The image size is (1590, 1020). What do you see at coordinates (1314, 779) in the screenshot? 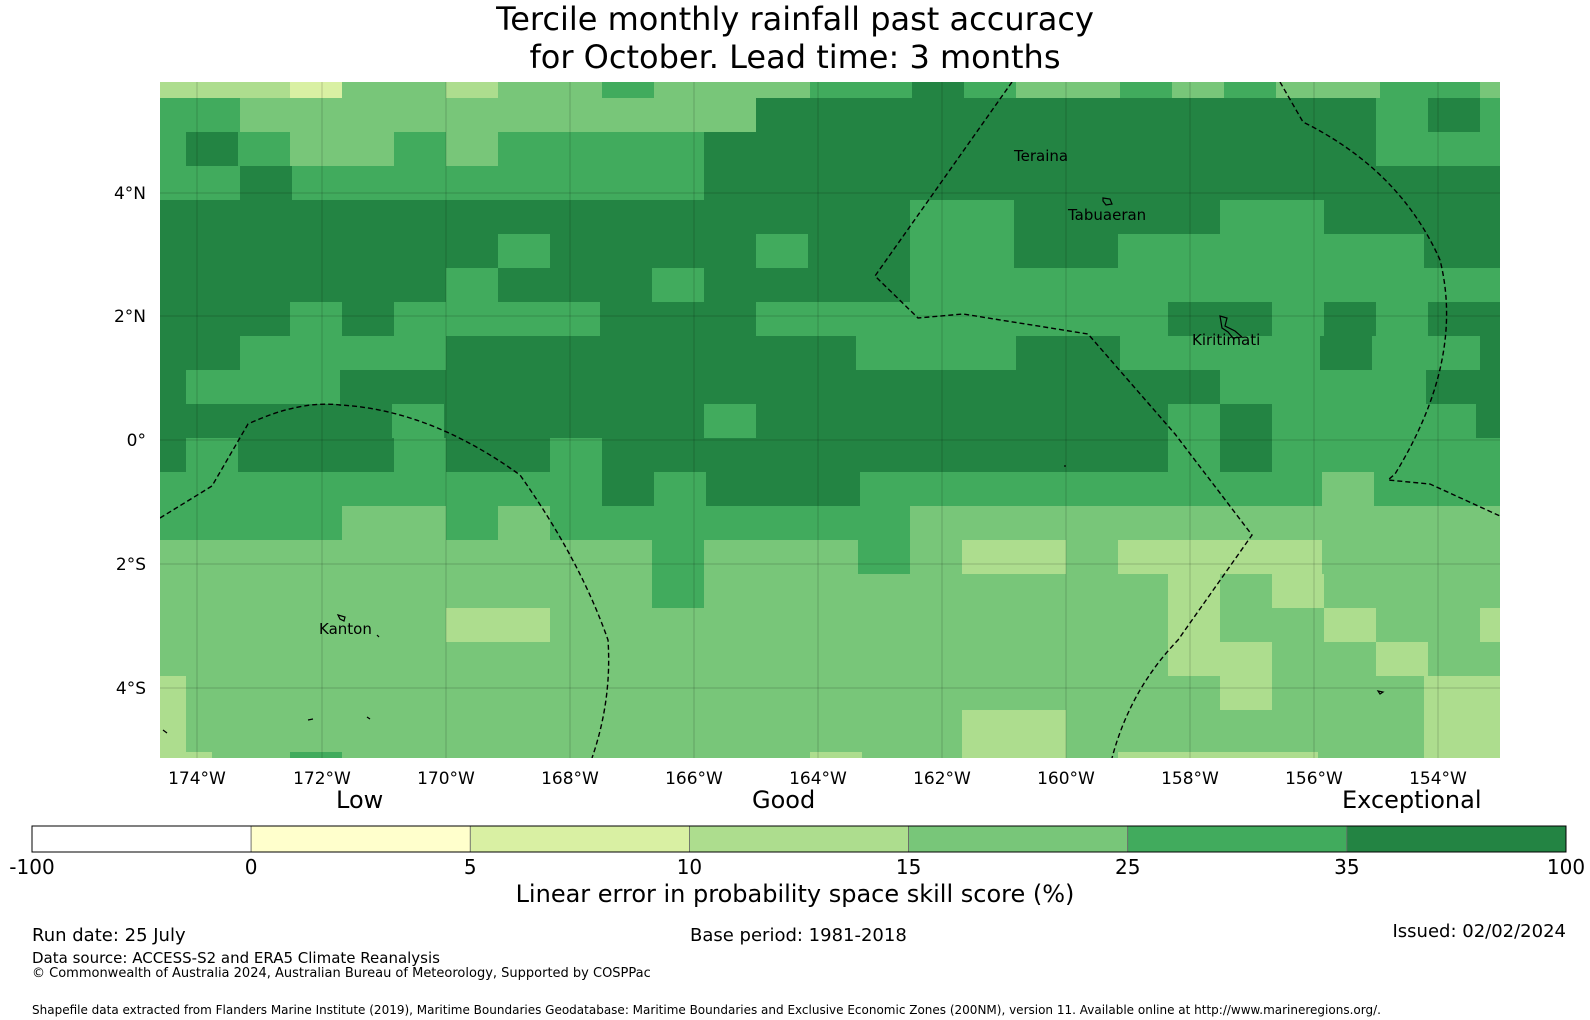
I see `x-tick-label: 156°W` at bounding box center [1314, 779].